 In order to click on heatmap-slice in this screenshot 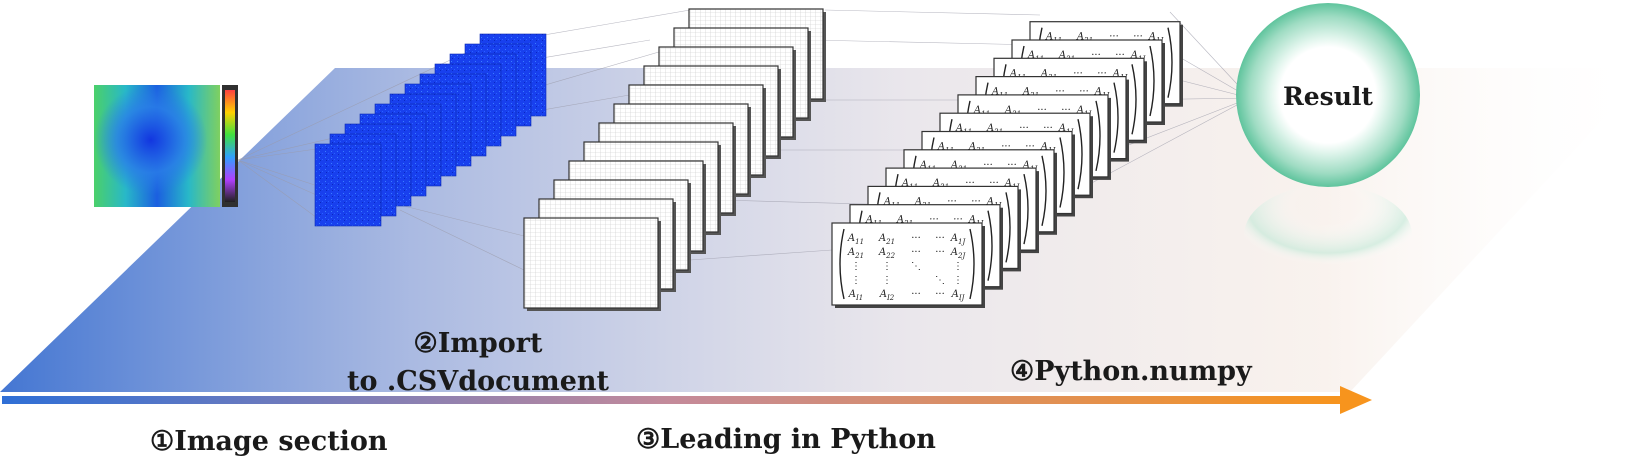, I will do `click(348, 185)`.